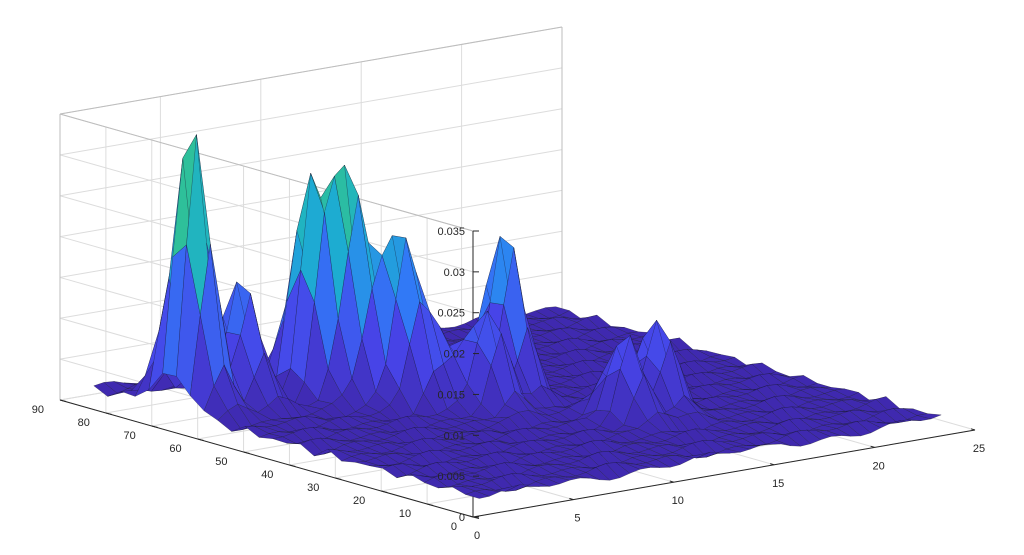  Describe the element at coordinates (454, 527) in the screenshot. I see `y-tick-label: 0` at that location.